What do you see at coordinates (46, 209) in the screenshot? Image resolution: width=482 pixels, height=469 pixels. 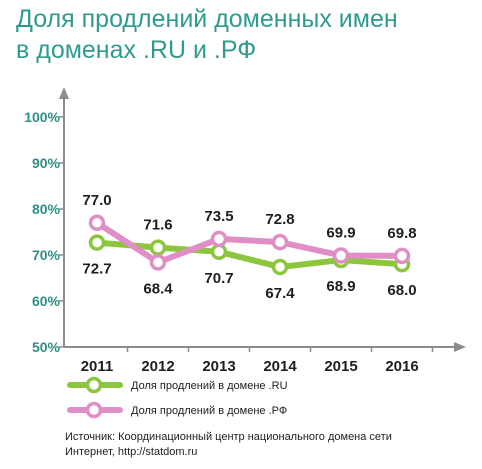 I see `y-tick-label: 80%` at bounding box center [46, 209].